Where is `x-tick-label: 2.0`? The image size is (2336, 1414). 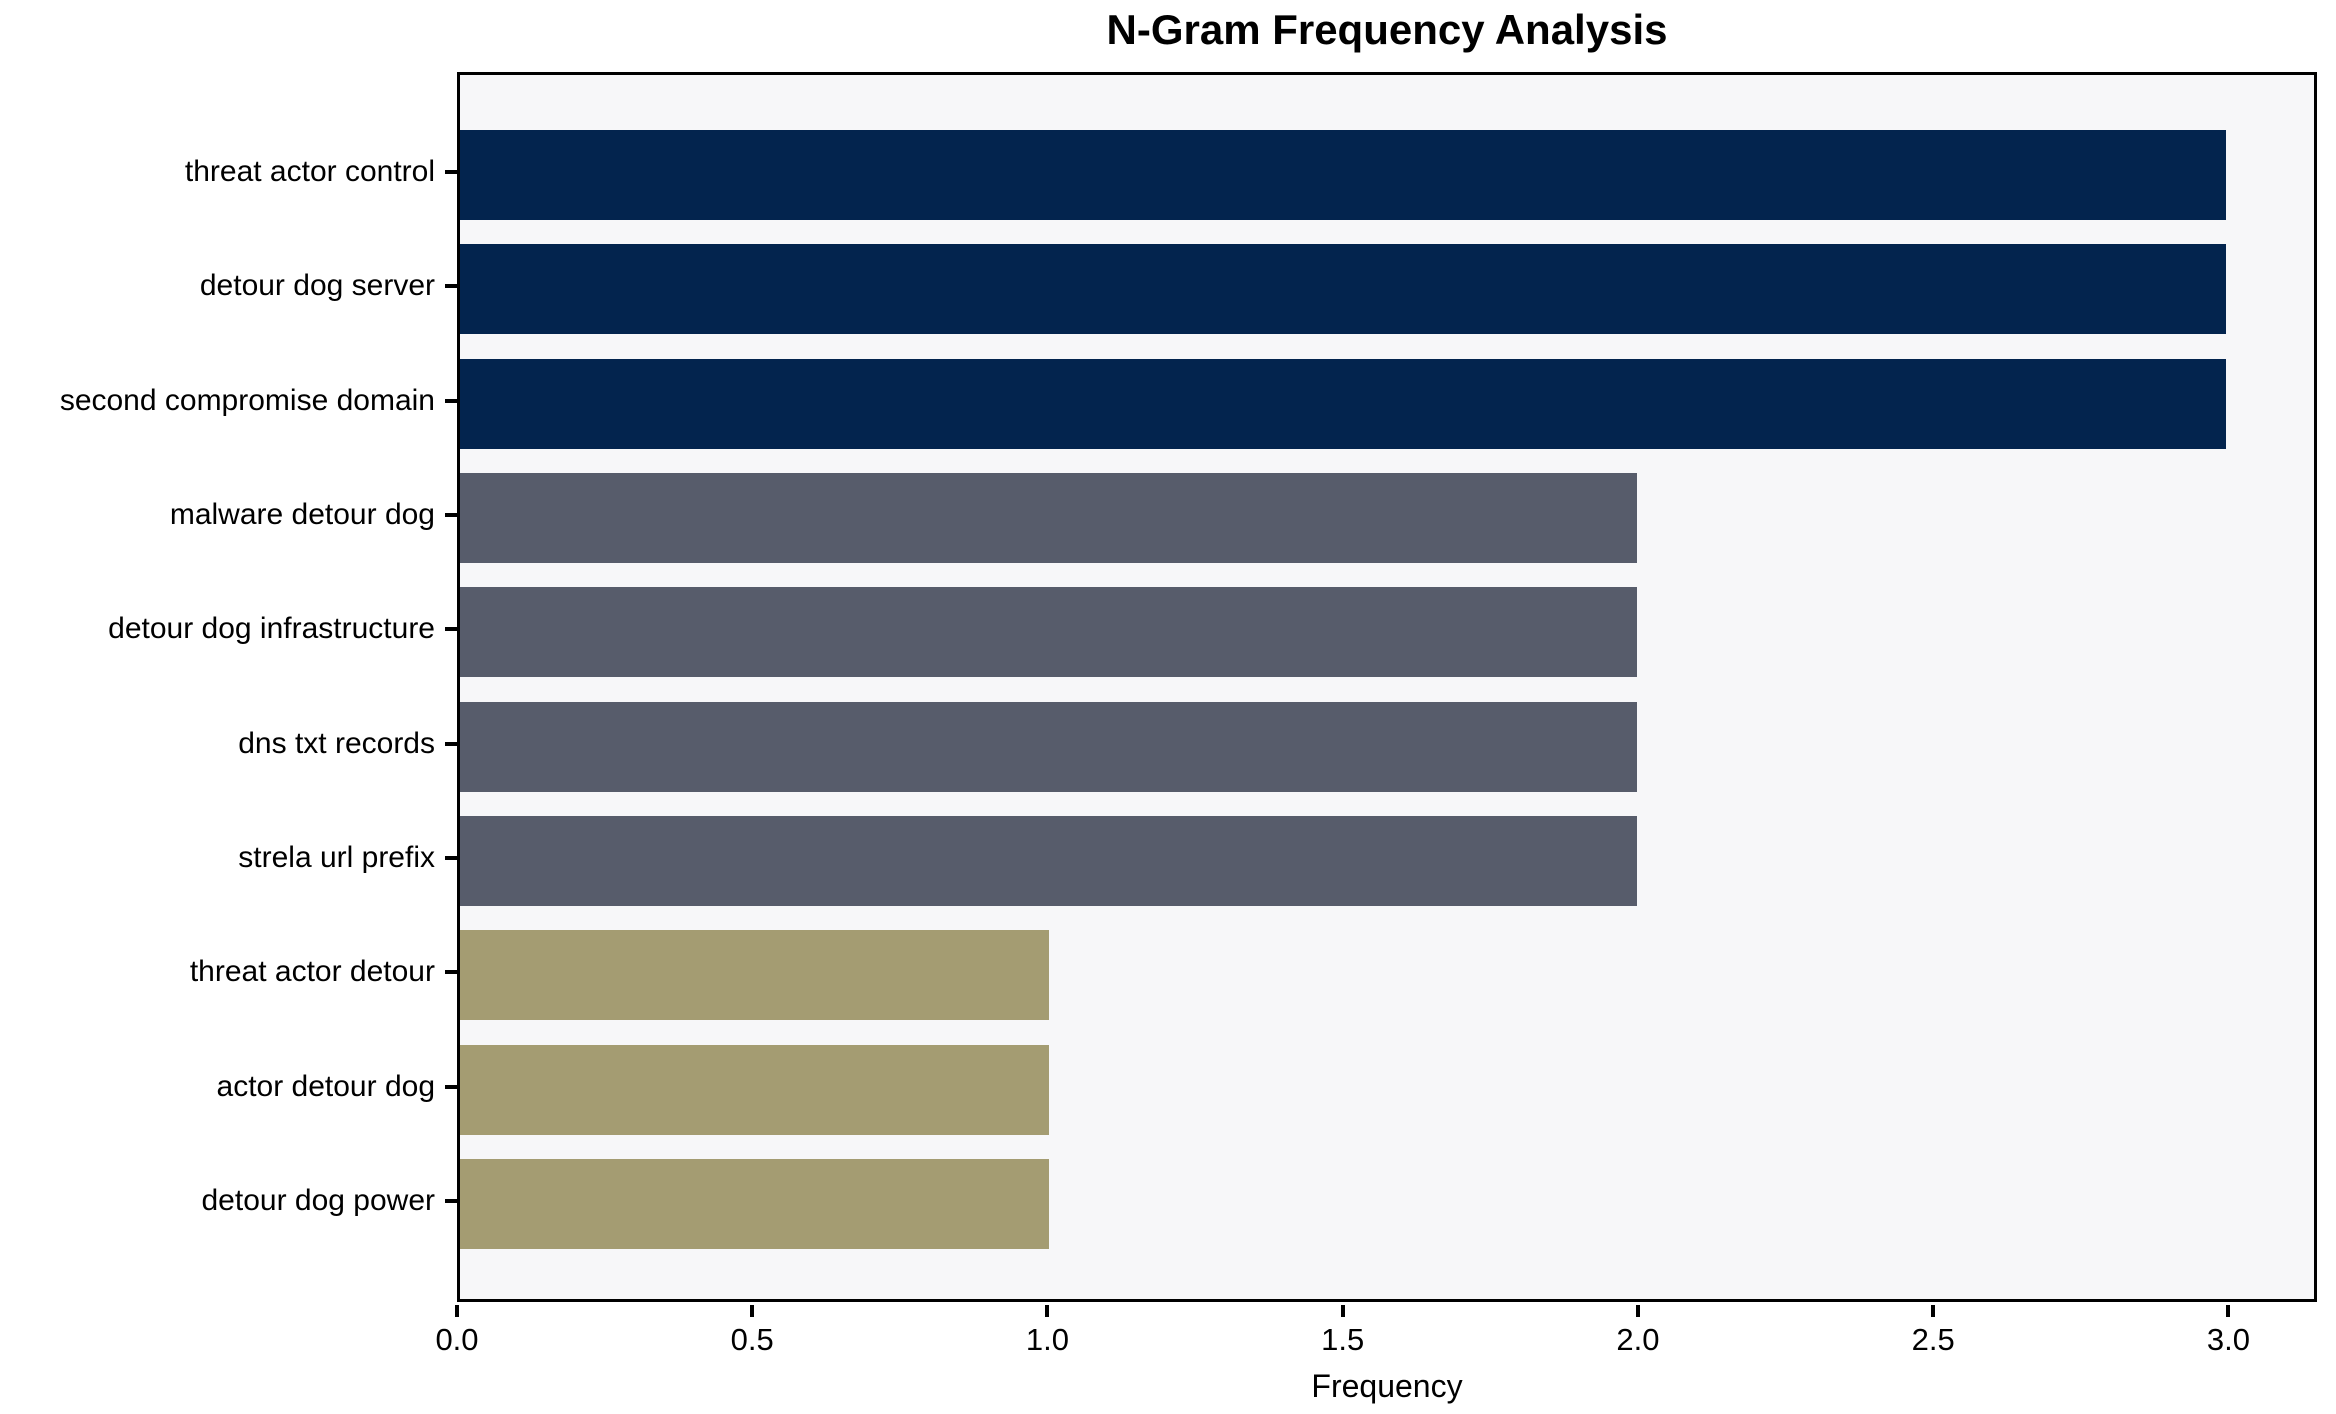
x-tick-label: 2.0 is located at coordinates (1638, 1339).